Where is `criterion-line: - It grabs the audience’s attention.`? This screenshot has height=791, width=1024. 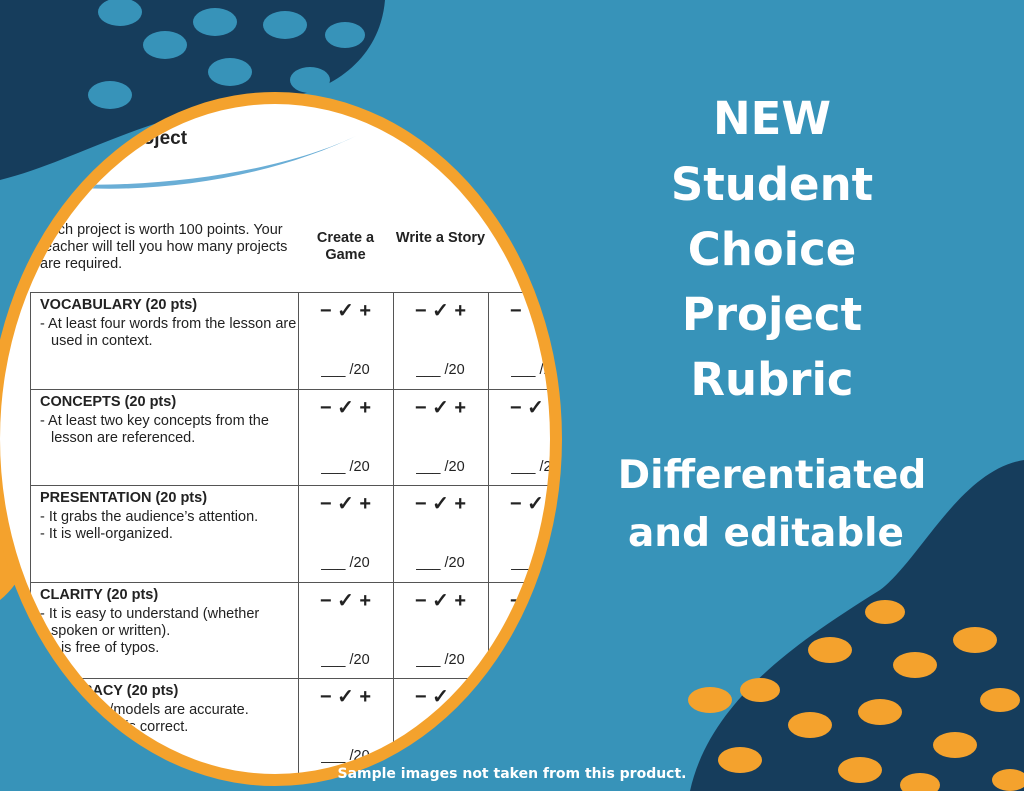
criterion-line: - It grabs the audience’s attention. is located at coordinates (149, 517).